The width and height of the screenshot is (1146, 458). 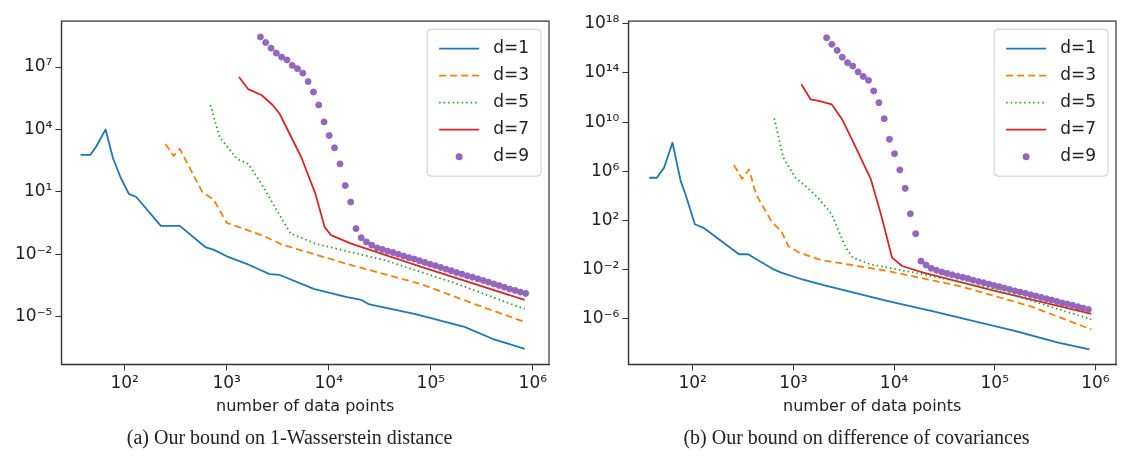 What do you see at coordinates (602, 71) in the screenshot?
I see `y-tick-label: 10¹⁴` at bounding box center [602, 71].